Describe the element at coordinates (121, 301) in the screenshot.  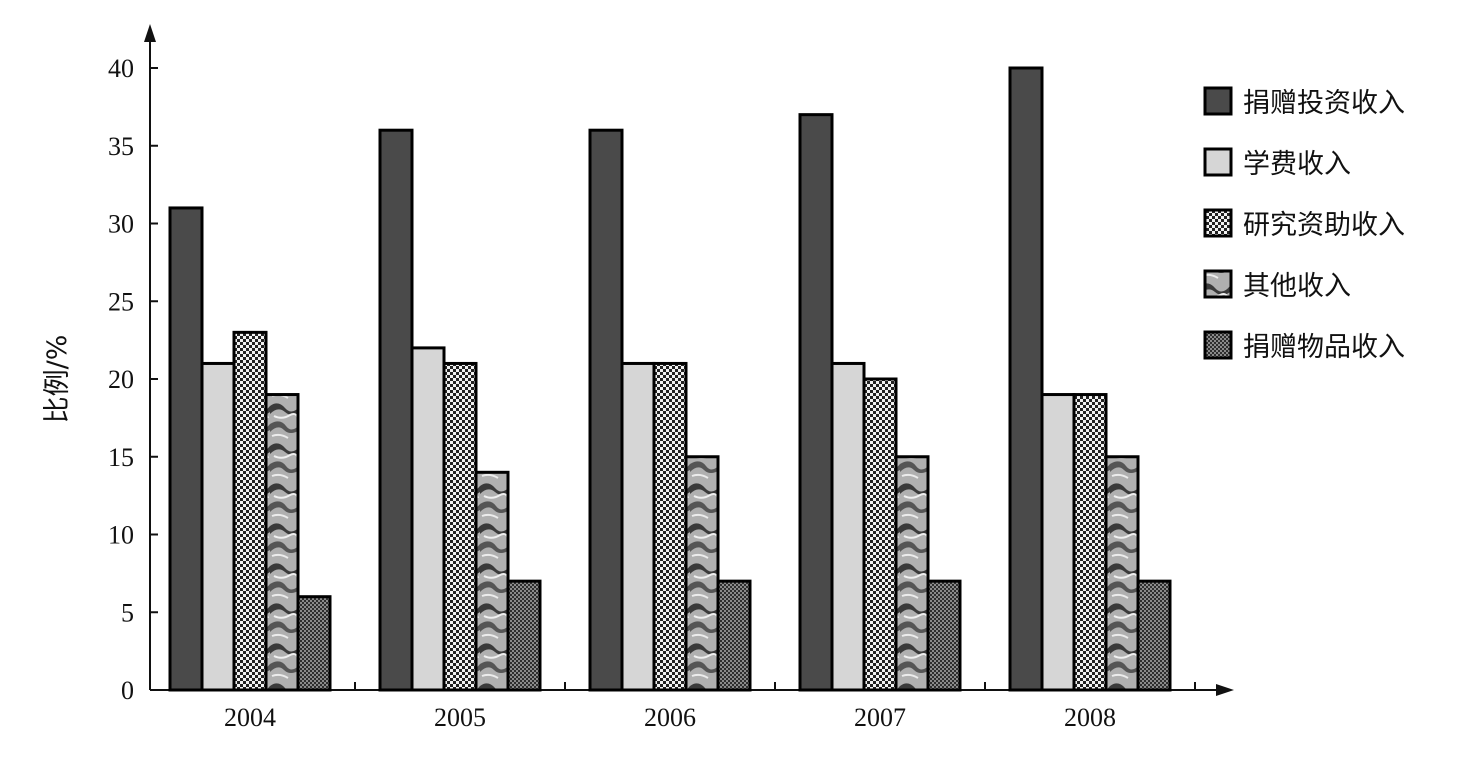
I see `y-tick-label: 25` at that location.